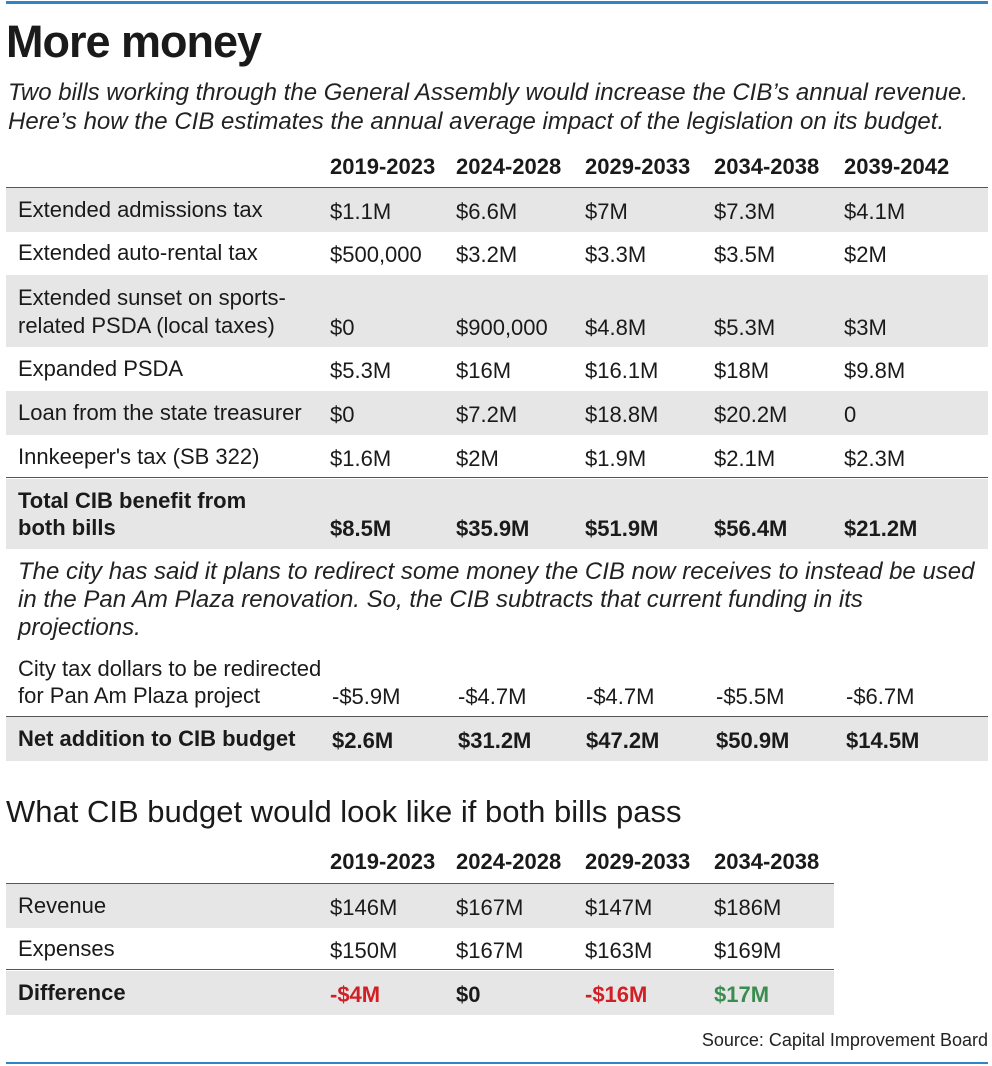  What do you see at coordinates (622, 528) in the screenshot?
I see `table-cell: $51.9M` at bounding box center [622, 528].